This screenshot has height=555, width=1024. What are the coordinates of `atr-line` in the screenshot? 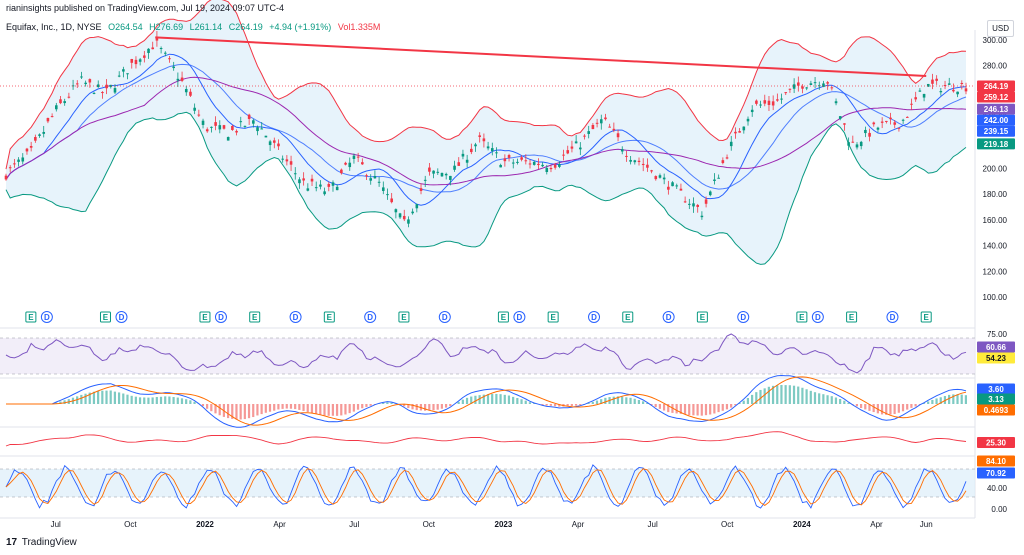 It's located at (486, 439).